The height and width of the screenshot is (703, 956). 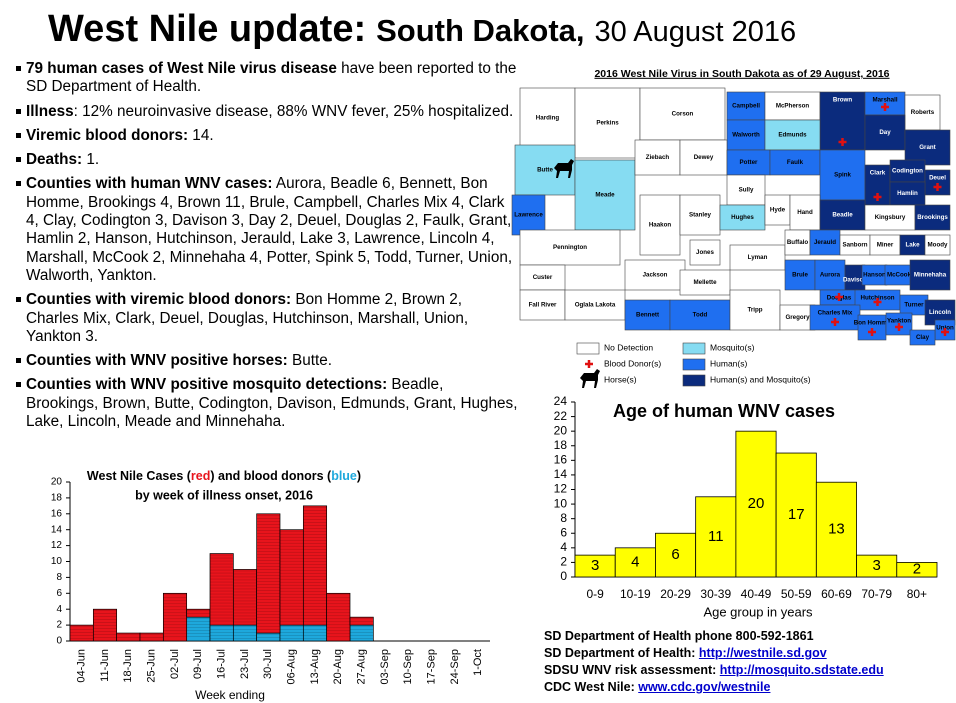 I want to click on footer-link: http://mosquito.sdstate.edu, so click(x=801, y=670).